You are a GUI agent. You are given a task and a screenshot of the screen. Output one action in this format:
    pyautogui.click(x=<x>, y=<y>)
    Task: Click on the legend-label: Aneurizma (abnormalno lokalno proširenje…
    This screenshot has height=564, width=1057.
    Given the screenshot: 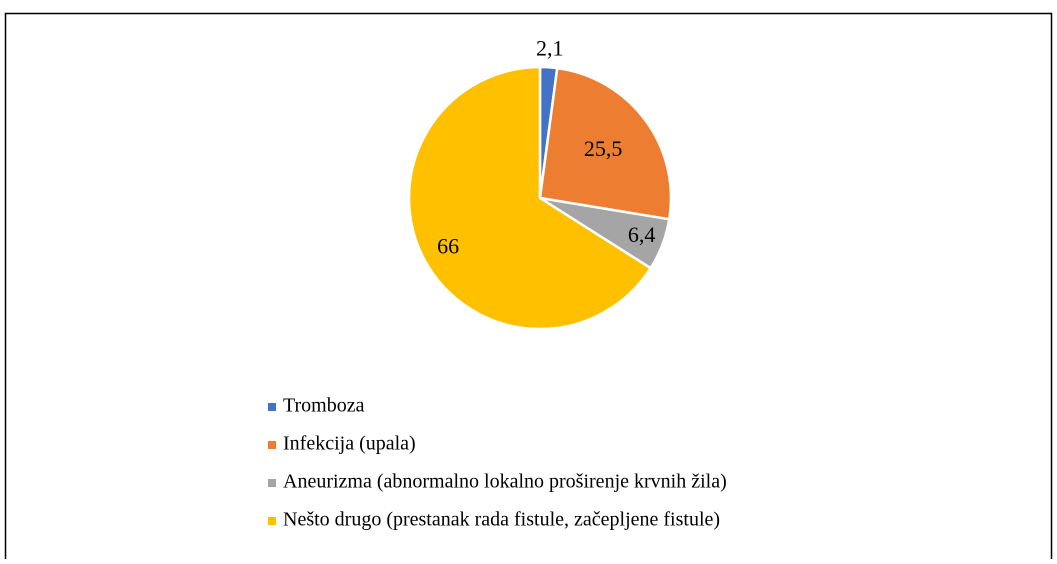 What is the action you would take?
    pyautogui.click(x=505, y=482)
    